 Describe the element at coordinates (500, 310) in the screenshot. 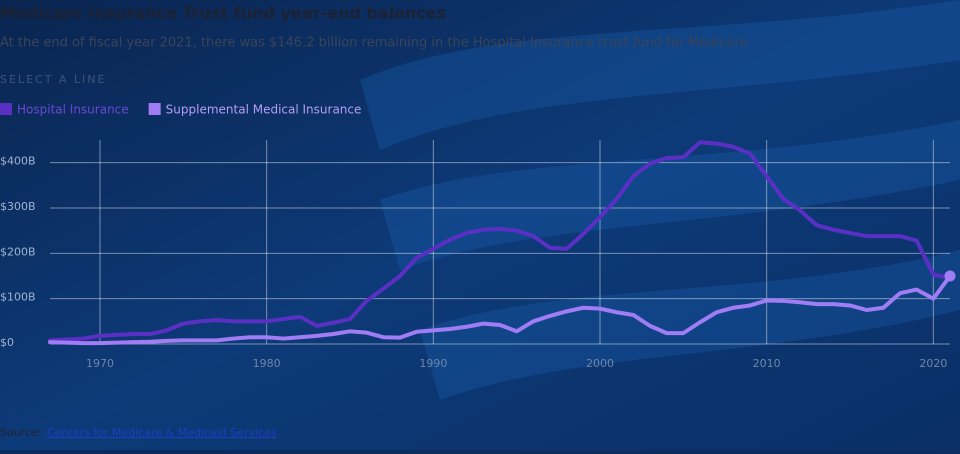

I see `line-series` at that location.